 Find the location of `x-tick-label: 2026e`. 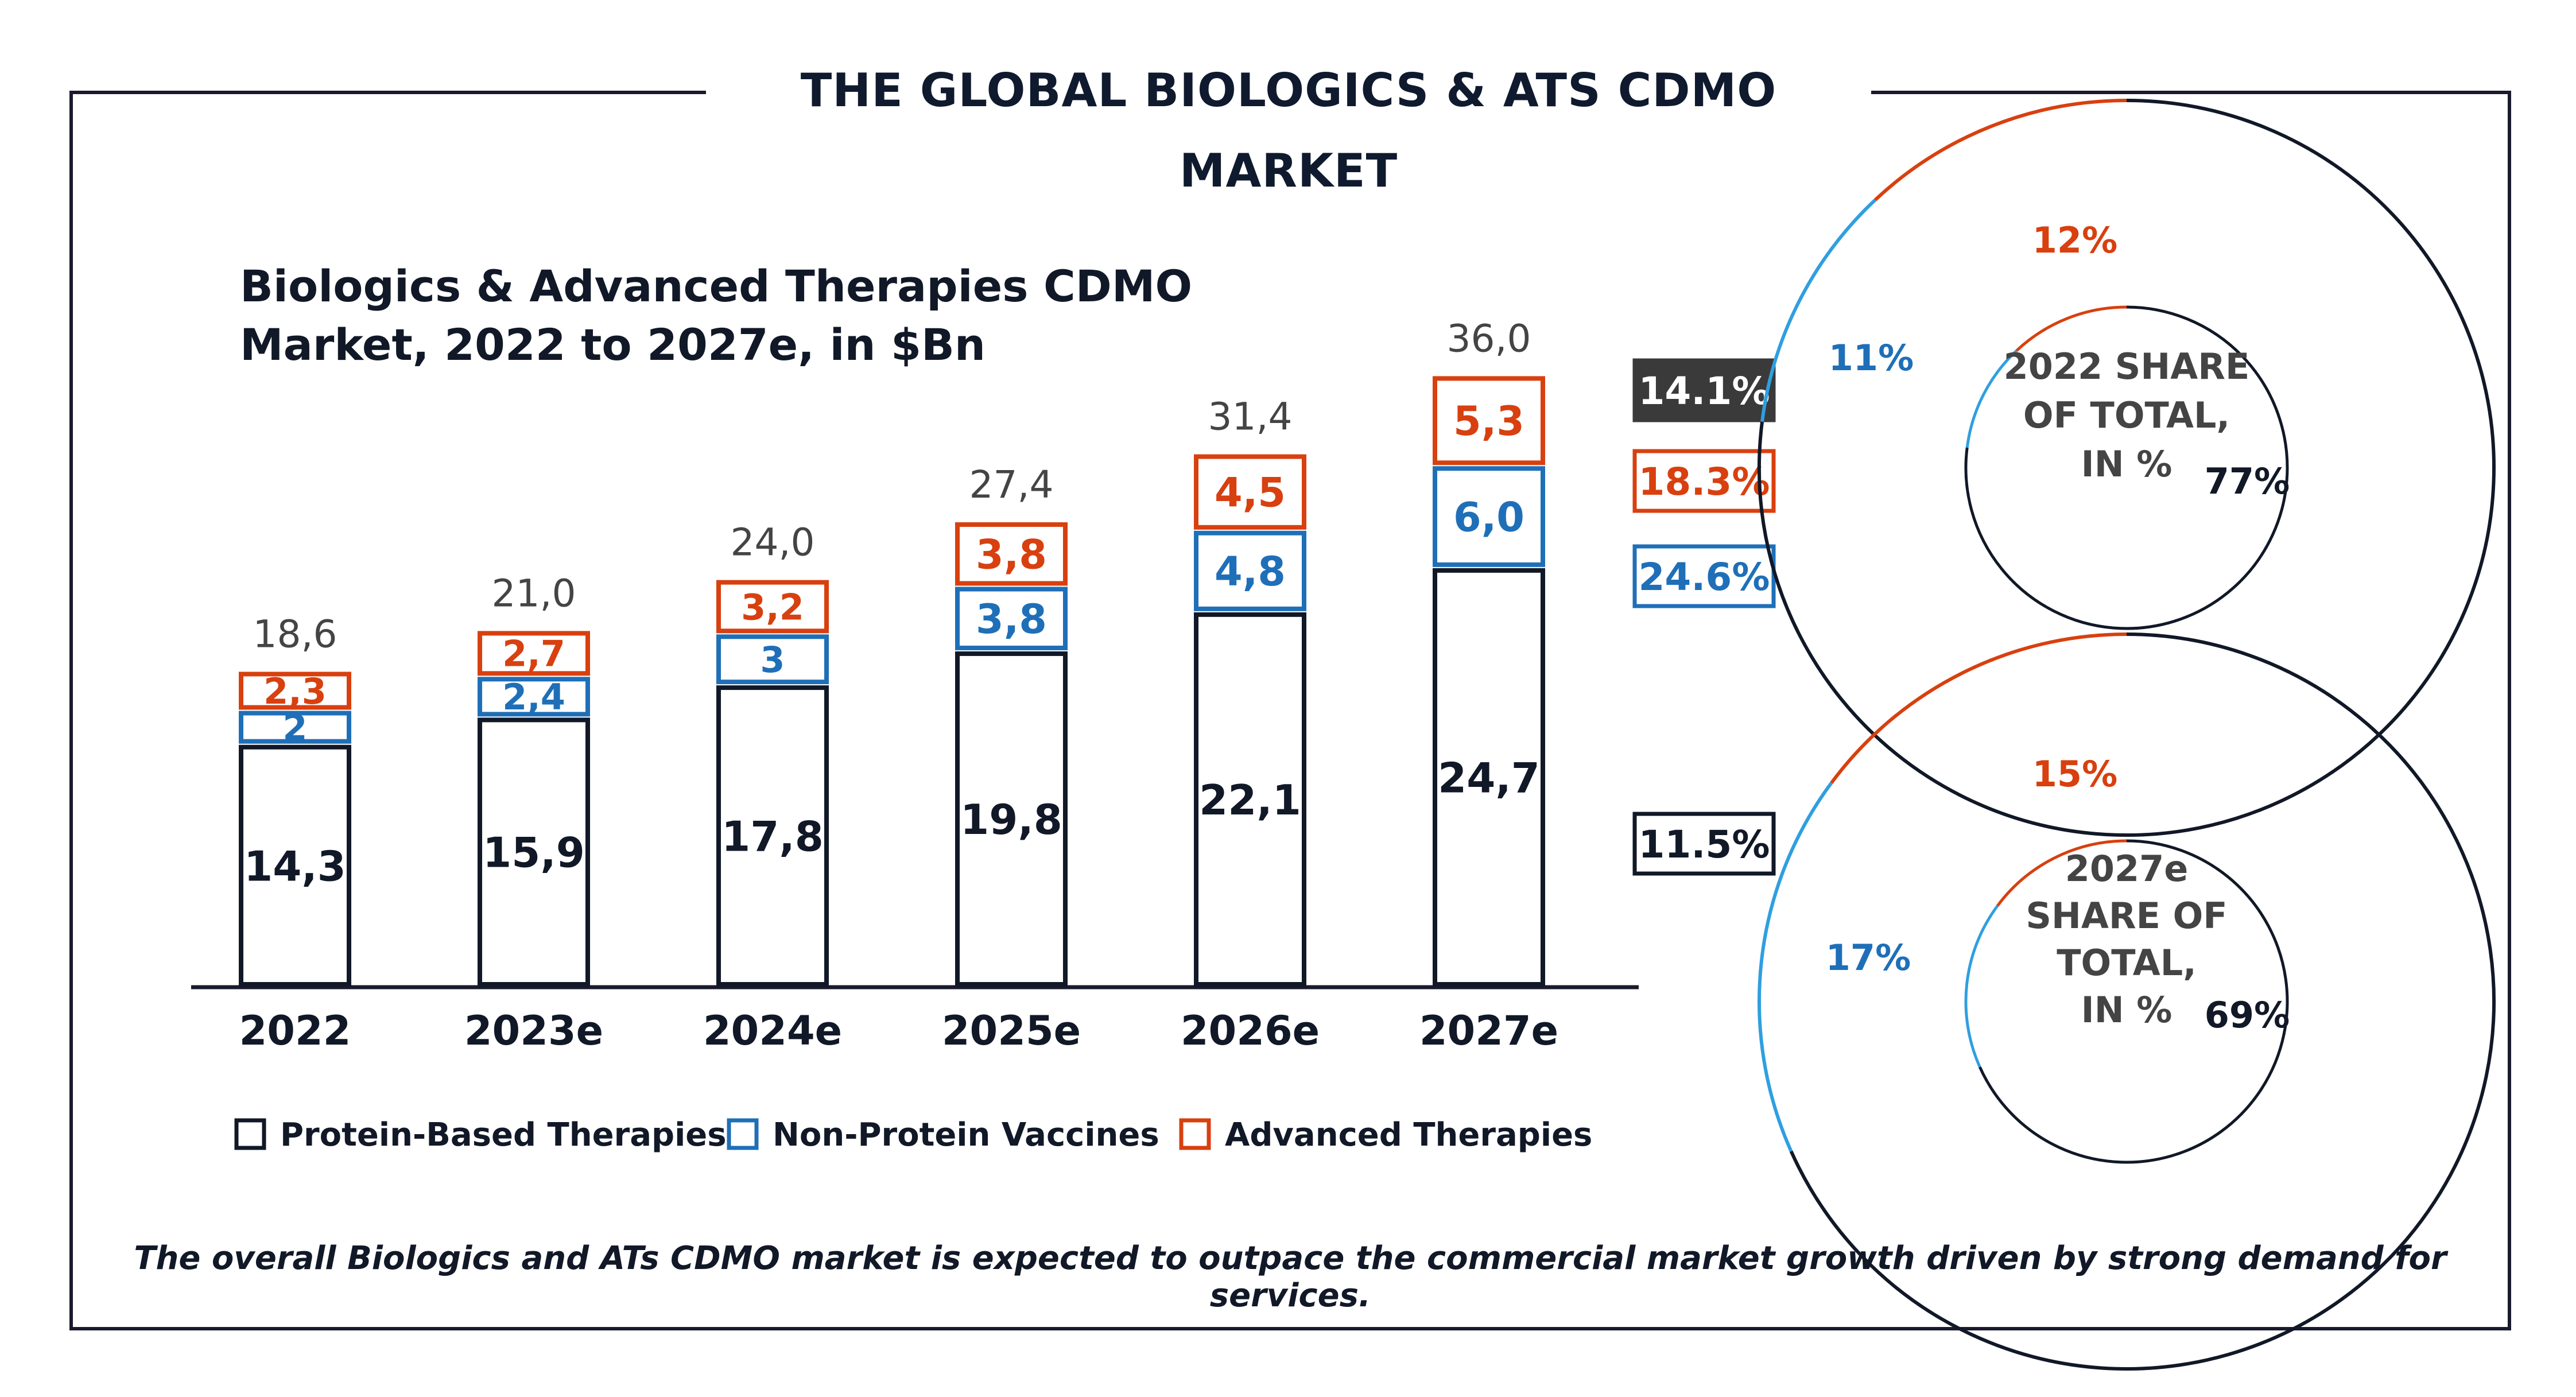

x-tick-label: 2026e is located at coordinates (1250, 1030).